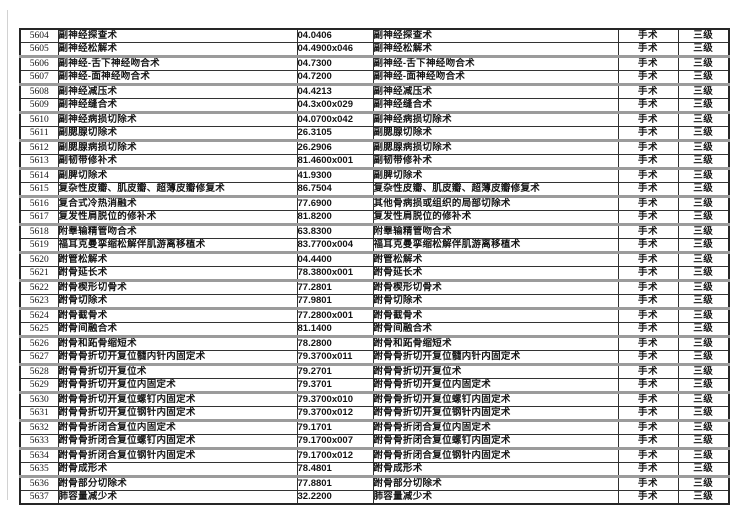  I want to click on procedure-name: 跗骨和跖骨缩短术, so click(177, 343).